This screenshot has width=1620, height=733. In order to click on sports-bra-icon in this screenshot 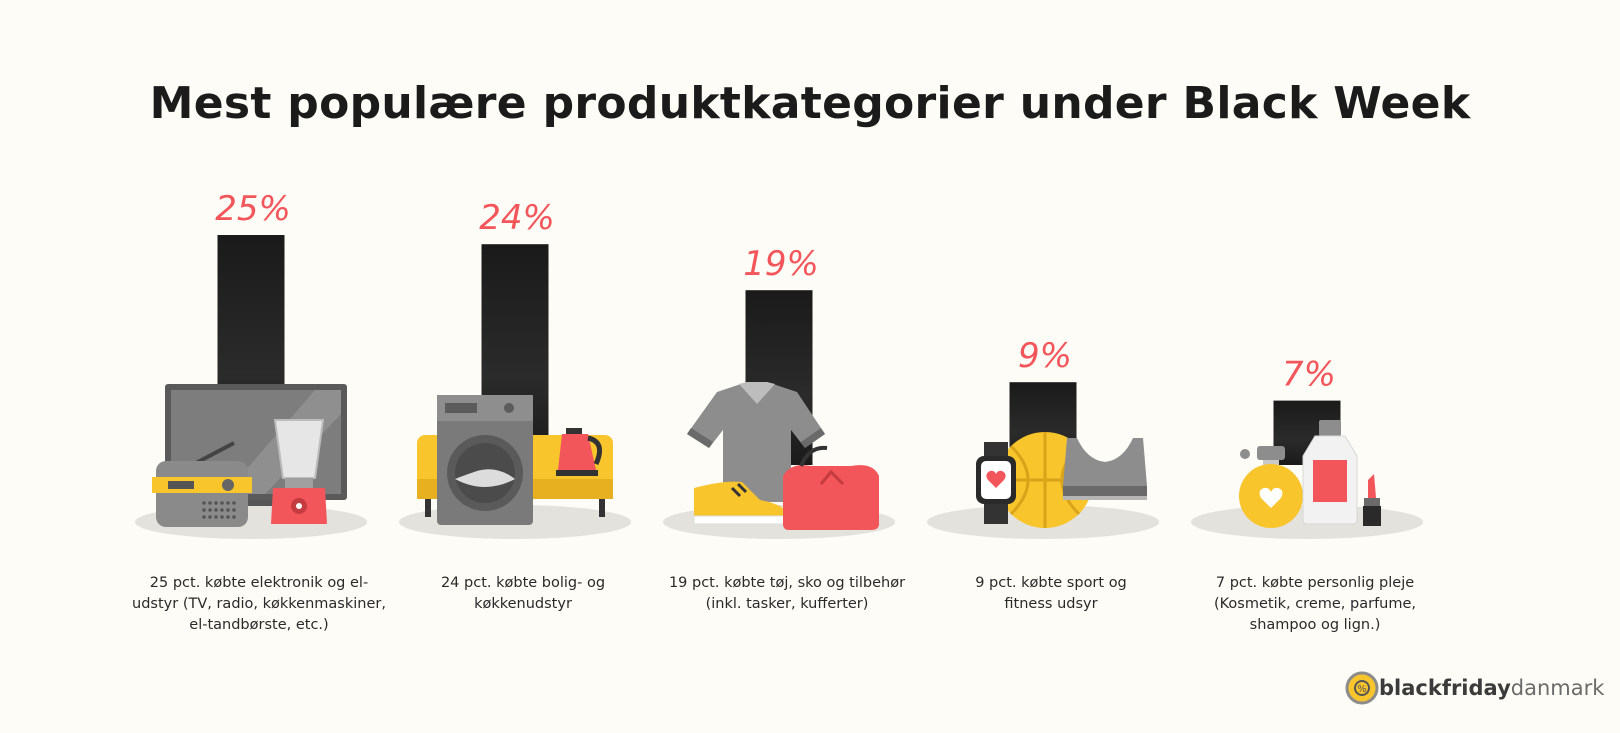, I will do `click(1105, 469)`.